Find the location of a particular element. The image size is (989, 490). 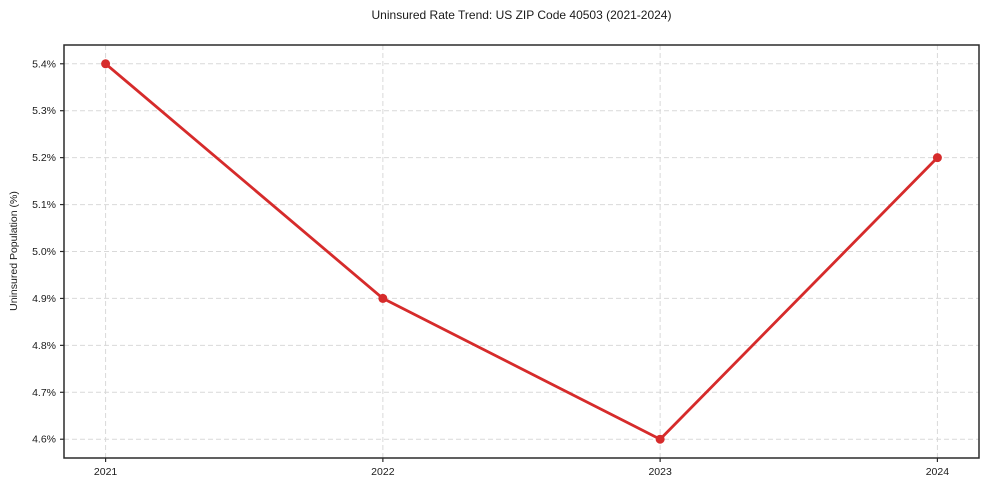

y-tick-label: 4.9% is located at coordinates (44, 299).